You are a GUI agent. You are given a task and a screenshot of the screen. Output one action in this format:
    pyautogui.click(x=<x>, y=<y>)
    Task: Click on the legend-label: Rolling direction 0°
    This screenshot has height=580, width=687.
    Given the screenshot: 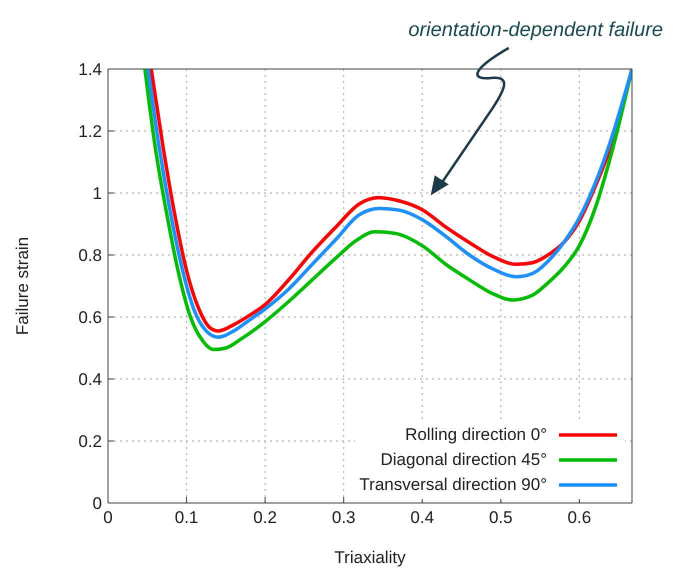 What is the action you would take?
    pyautogui.click(x=476, y=434)
    